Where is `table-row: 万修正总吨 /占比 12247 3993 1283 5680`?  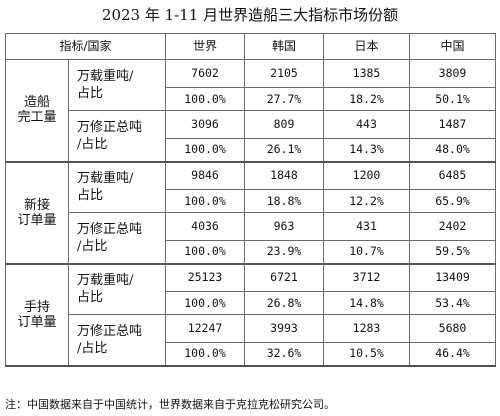
table-row: 万修正总吨 /占比 12247 3993 1283 5680 is located at coordinates (251, 340).